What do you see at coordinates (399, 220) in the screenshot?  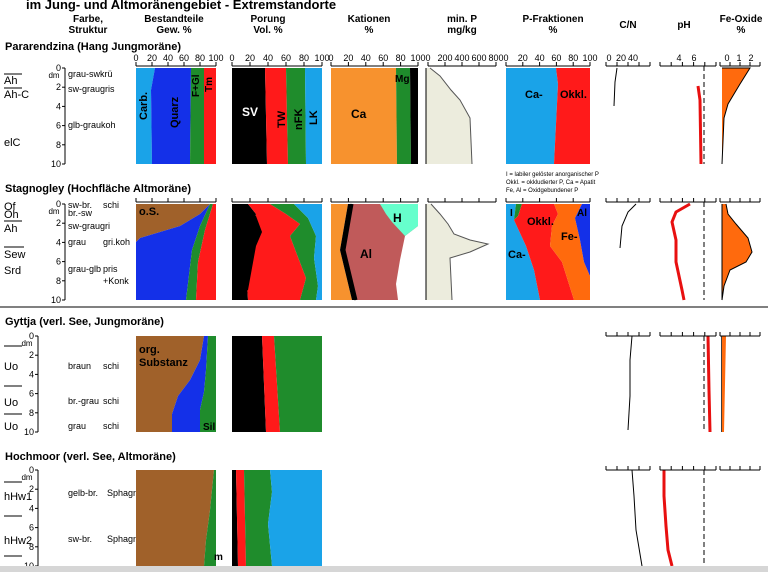 I see `s2-kation-h` at bounding box center [399, 220].